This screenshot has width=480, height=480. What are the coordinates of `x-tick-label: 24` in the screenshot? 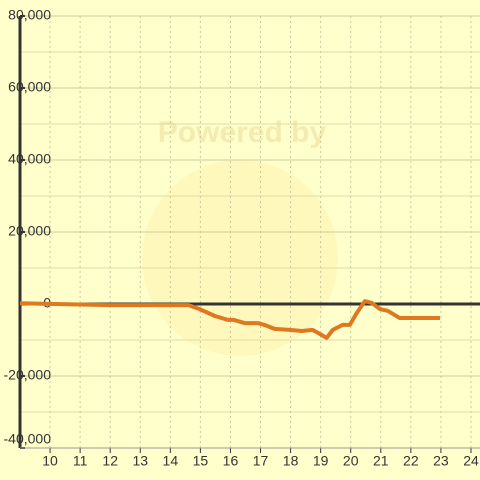 It's located at (471, 461).